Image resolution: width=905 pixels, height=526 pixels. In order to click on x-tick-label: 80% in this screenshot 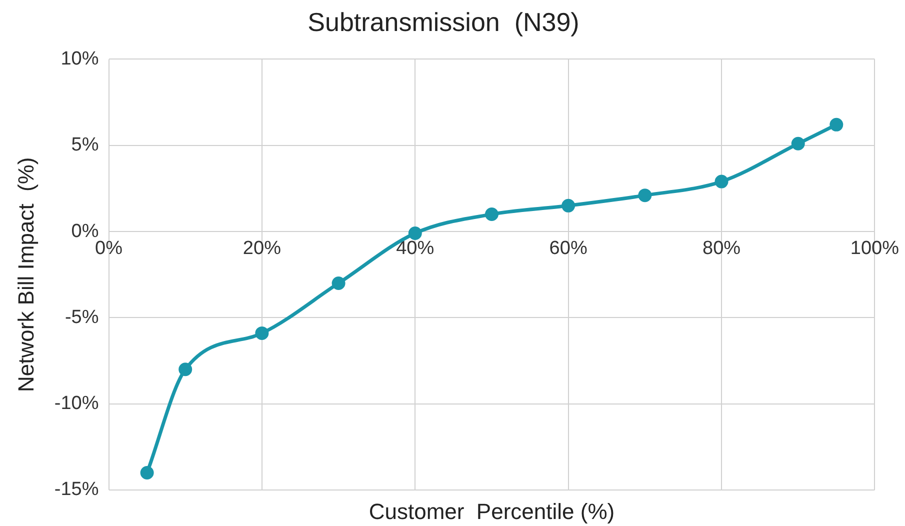, I will do `click(721, 249)`.